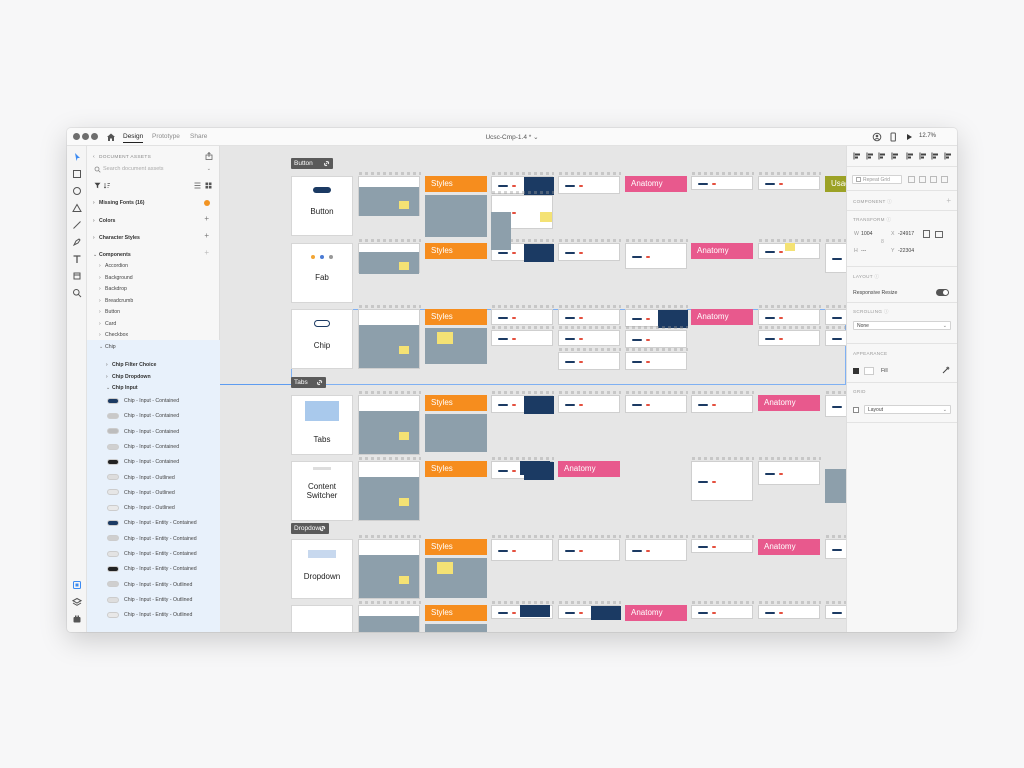 This screenshot has height=768, width=1024. I want to click on list-view-icon, so click(197, 185).